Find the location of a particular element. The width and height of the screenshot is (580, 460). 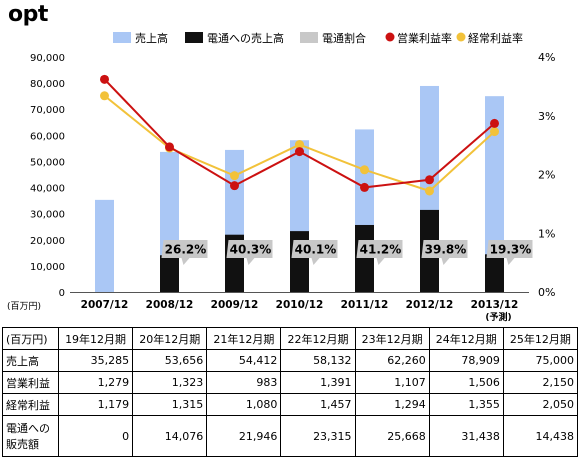

table-cell: 78,909 is located at coordinates (466, 360).